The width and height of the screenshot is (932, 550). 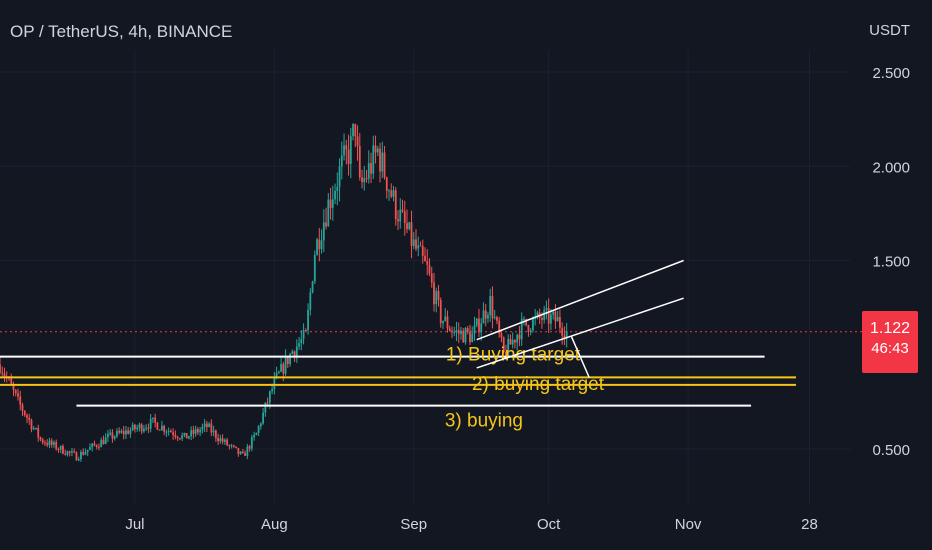 What do you see at coordinates (890, 328) in the screenshot?
I see `current-price: 1.122` at bounding box center [890, 328].